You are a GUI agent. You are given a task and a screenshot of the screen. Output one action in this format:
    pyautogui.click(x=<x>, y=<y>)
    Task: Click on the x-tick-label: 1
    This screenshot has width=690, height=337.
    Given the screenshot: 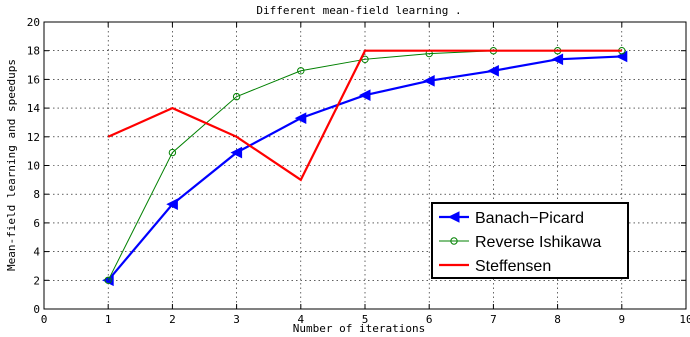 What is the action you would take?
    pyautogui.click(x=108, y=319)
    